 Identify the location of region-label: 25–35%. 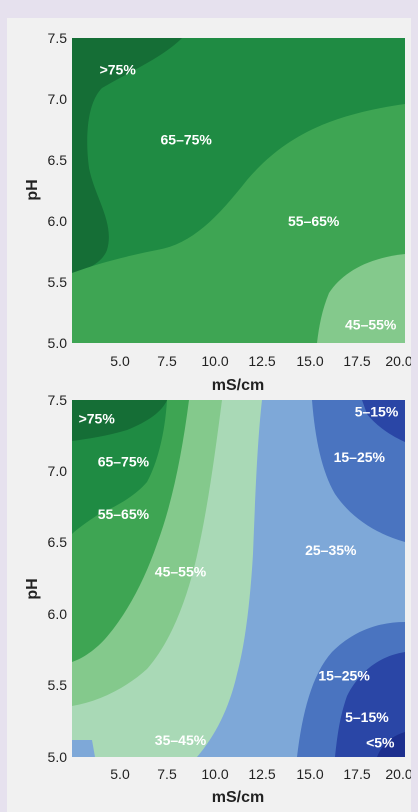
(331, 550).